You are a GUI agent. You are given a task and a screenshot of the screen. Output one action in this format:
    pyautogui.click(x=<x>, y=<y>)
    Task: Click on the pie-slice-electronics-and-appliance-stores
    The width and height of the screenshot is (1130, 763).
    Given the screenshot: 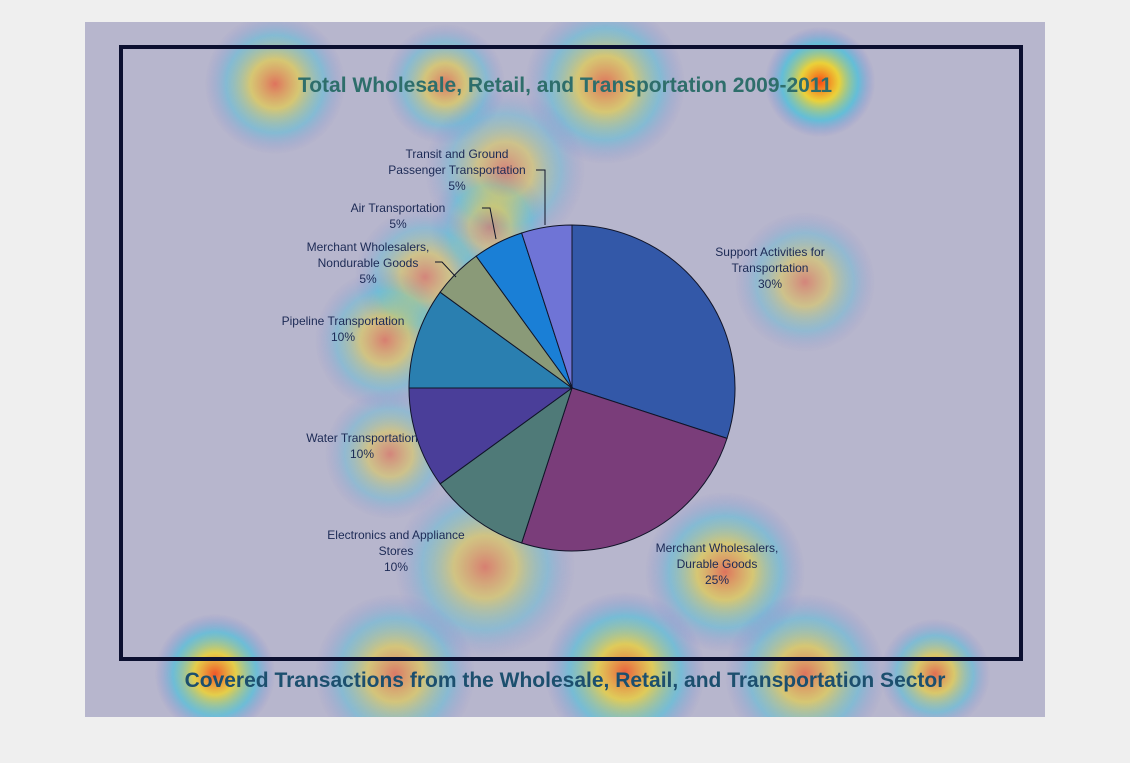 What is the action you would take?
    pyautogui.click(x=506, y=465)
    